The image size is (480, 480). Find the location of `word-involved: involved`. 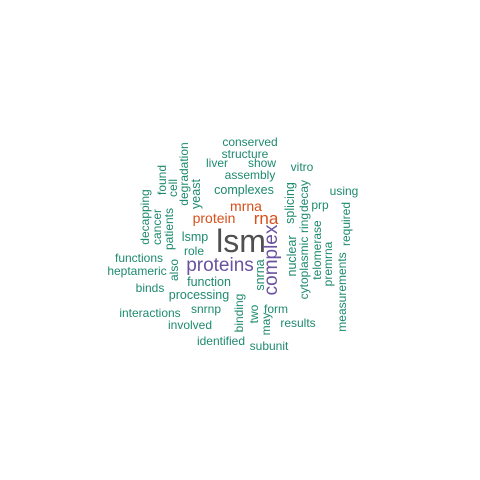

word-involved: involved is located at coordinates (190, 325).